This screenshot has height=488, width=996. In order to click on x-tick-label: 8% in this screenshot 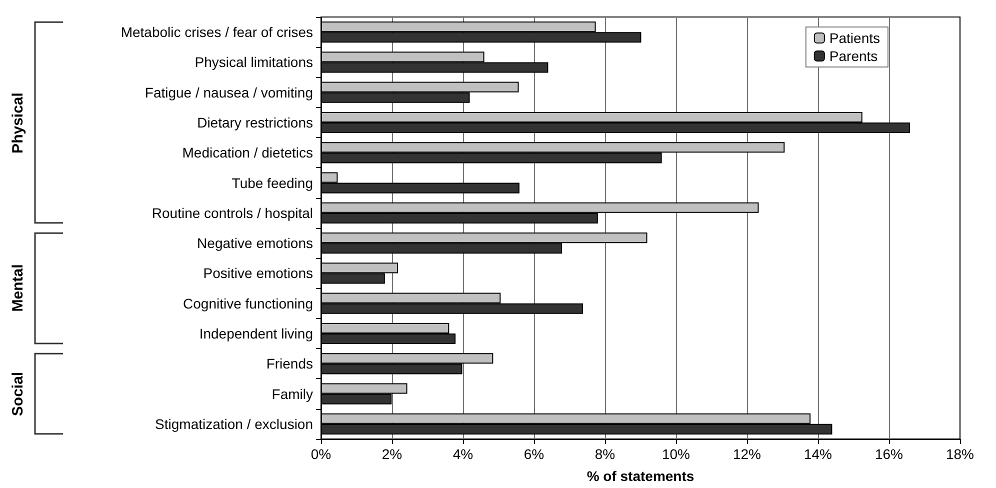, I will do `click(605, 454)`.